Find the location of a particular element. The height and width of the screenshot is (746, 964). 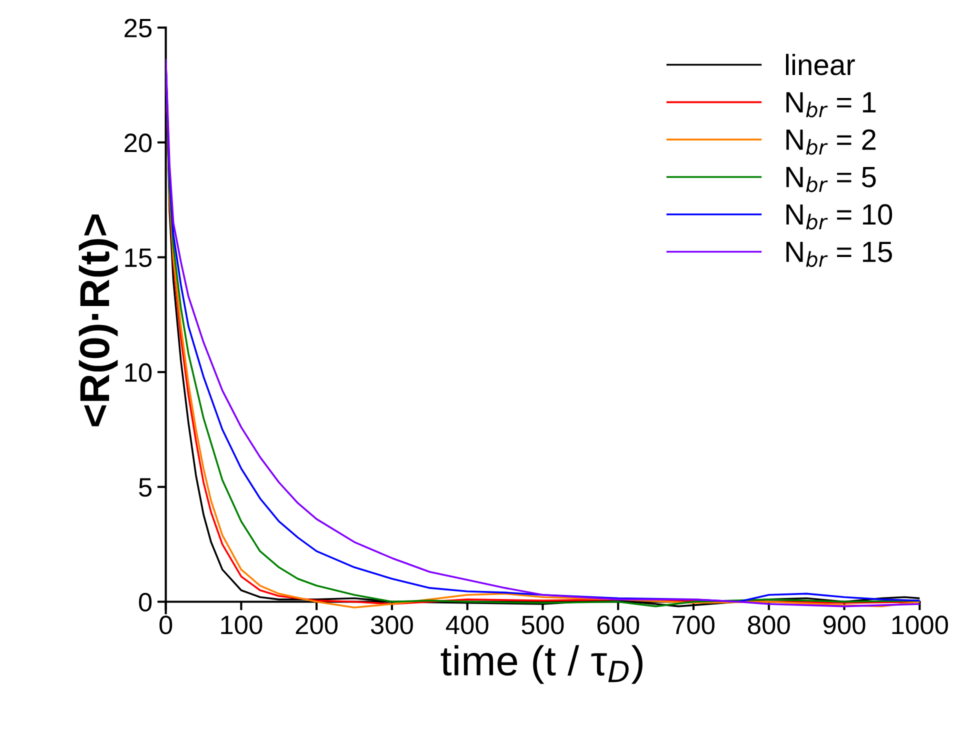

x-tick-label: 100 is located at coordinates (241, 625).